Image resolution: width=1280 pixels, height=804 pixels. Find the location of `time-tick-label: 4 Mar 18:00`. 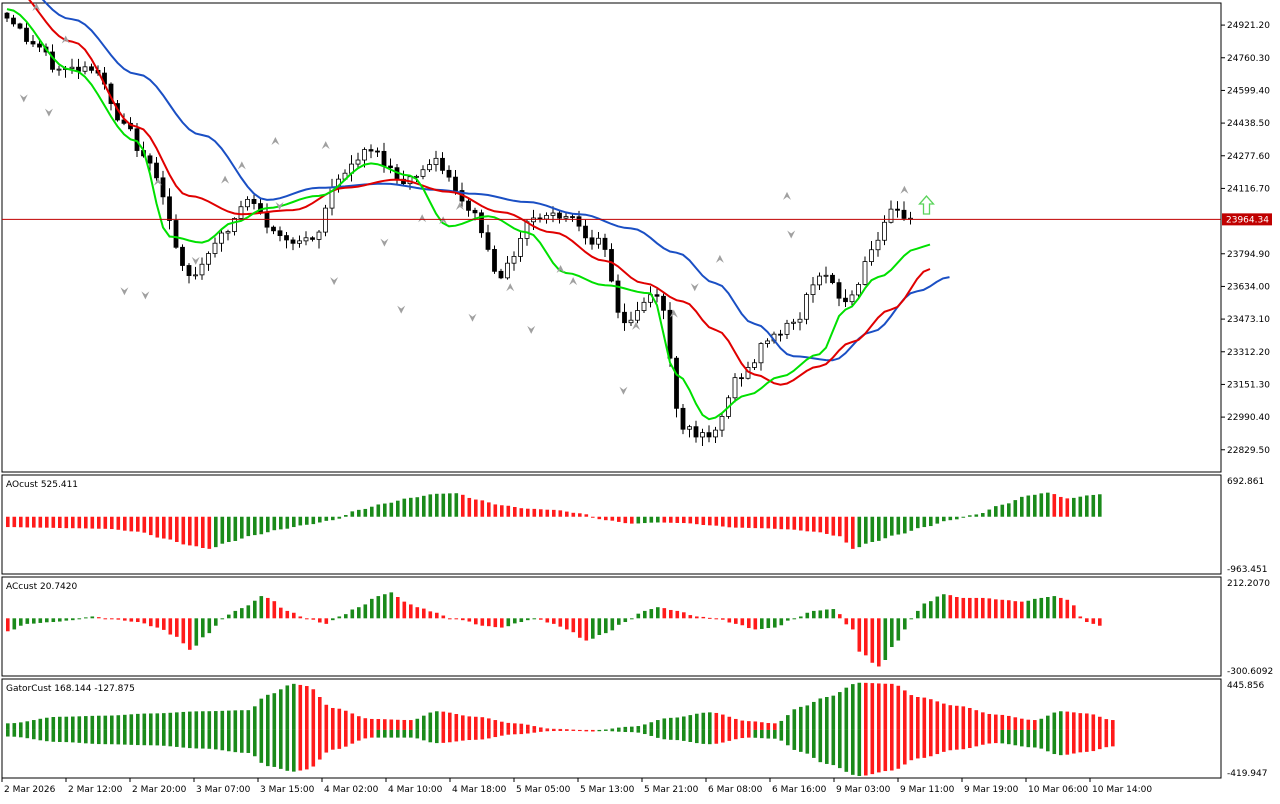

time-tick-label: 4 Mar 18:00 is located at coordinates (479, 790).